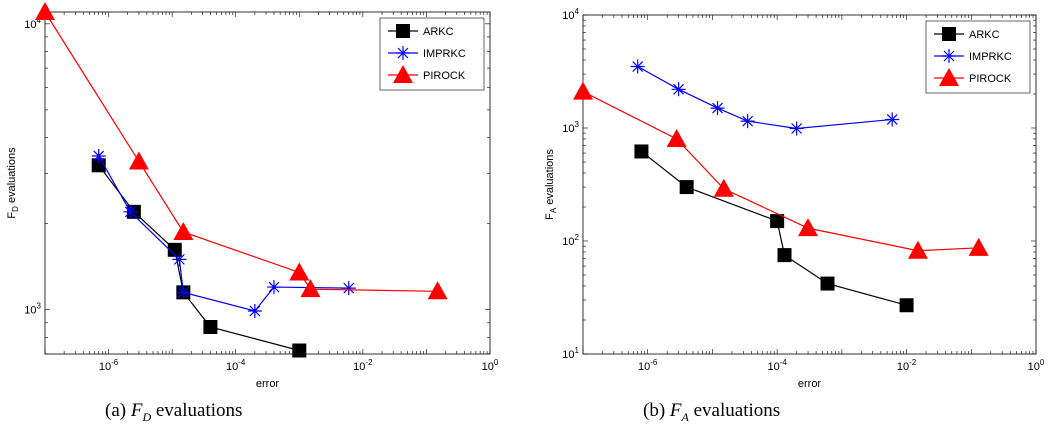 This screenshot has height=441, width=1060. What do you see at coordinates (199, 410) in the screenshot?
I see `caption-a-text: evaluations` at bounding box center [199, 410].